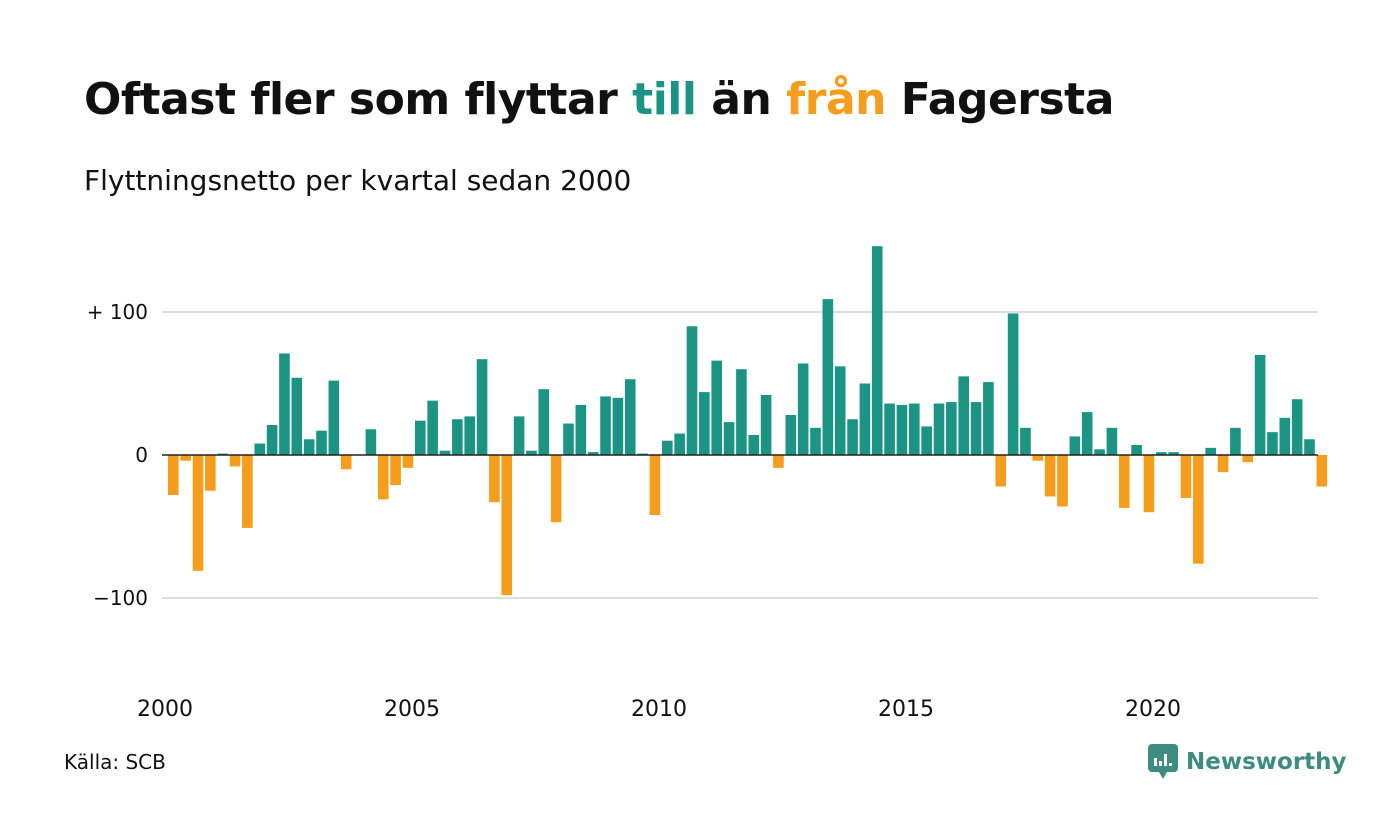 This screenshot has height=840, width=1400. I want to click on y-tick-label: 0, so click(141, 455).